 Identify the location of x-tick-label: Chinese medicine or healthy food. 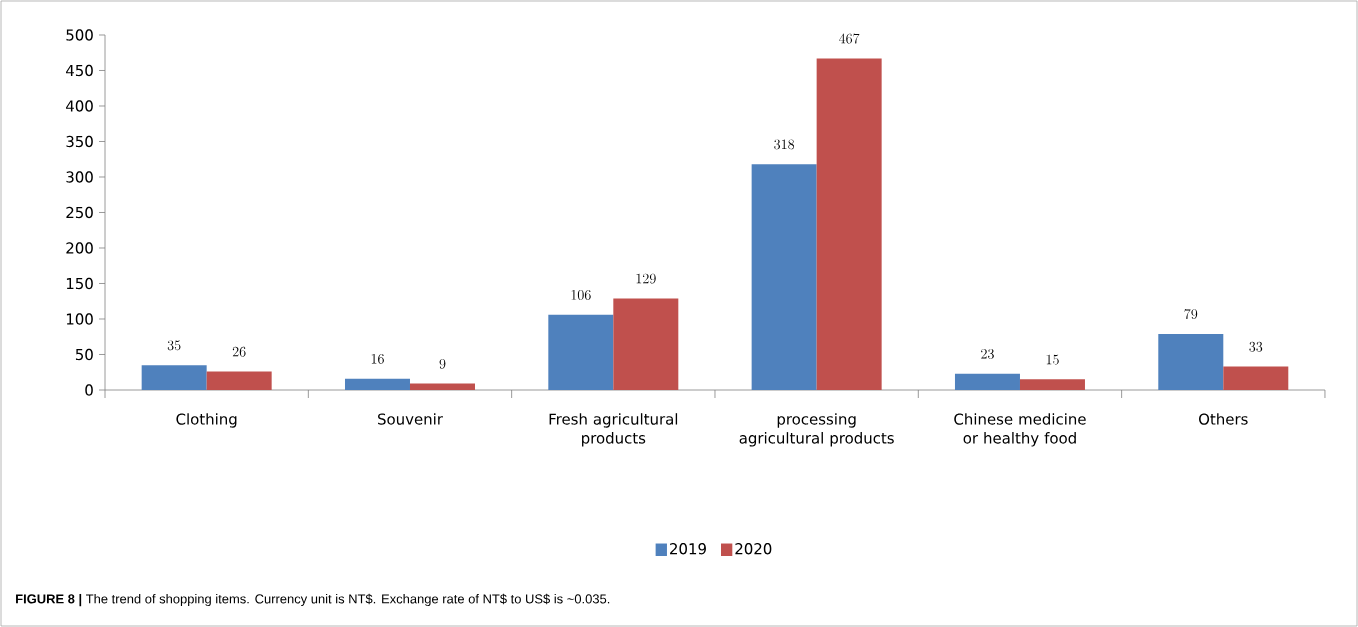
(1020, 430).